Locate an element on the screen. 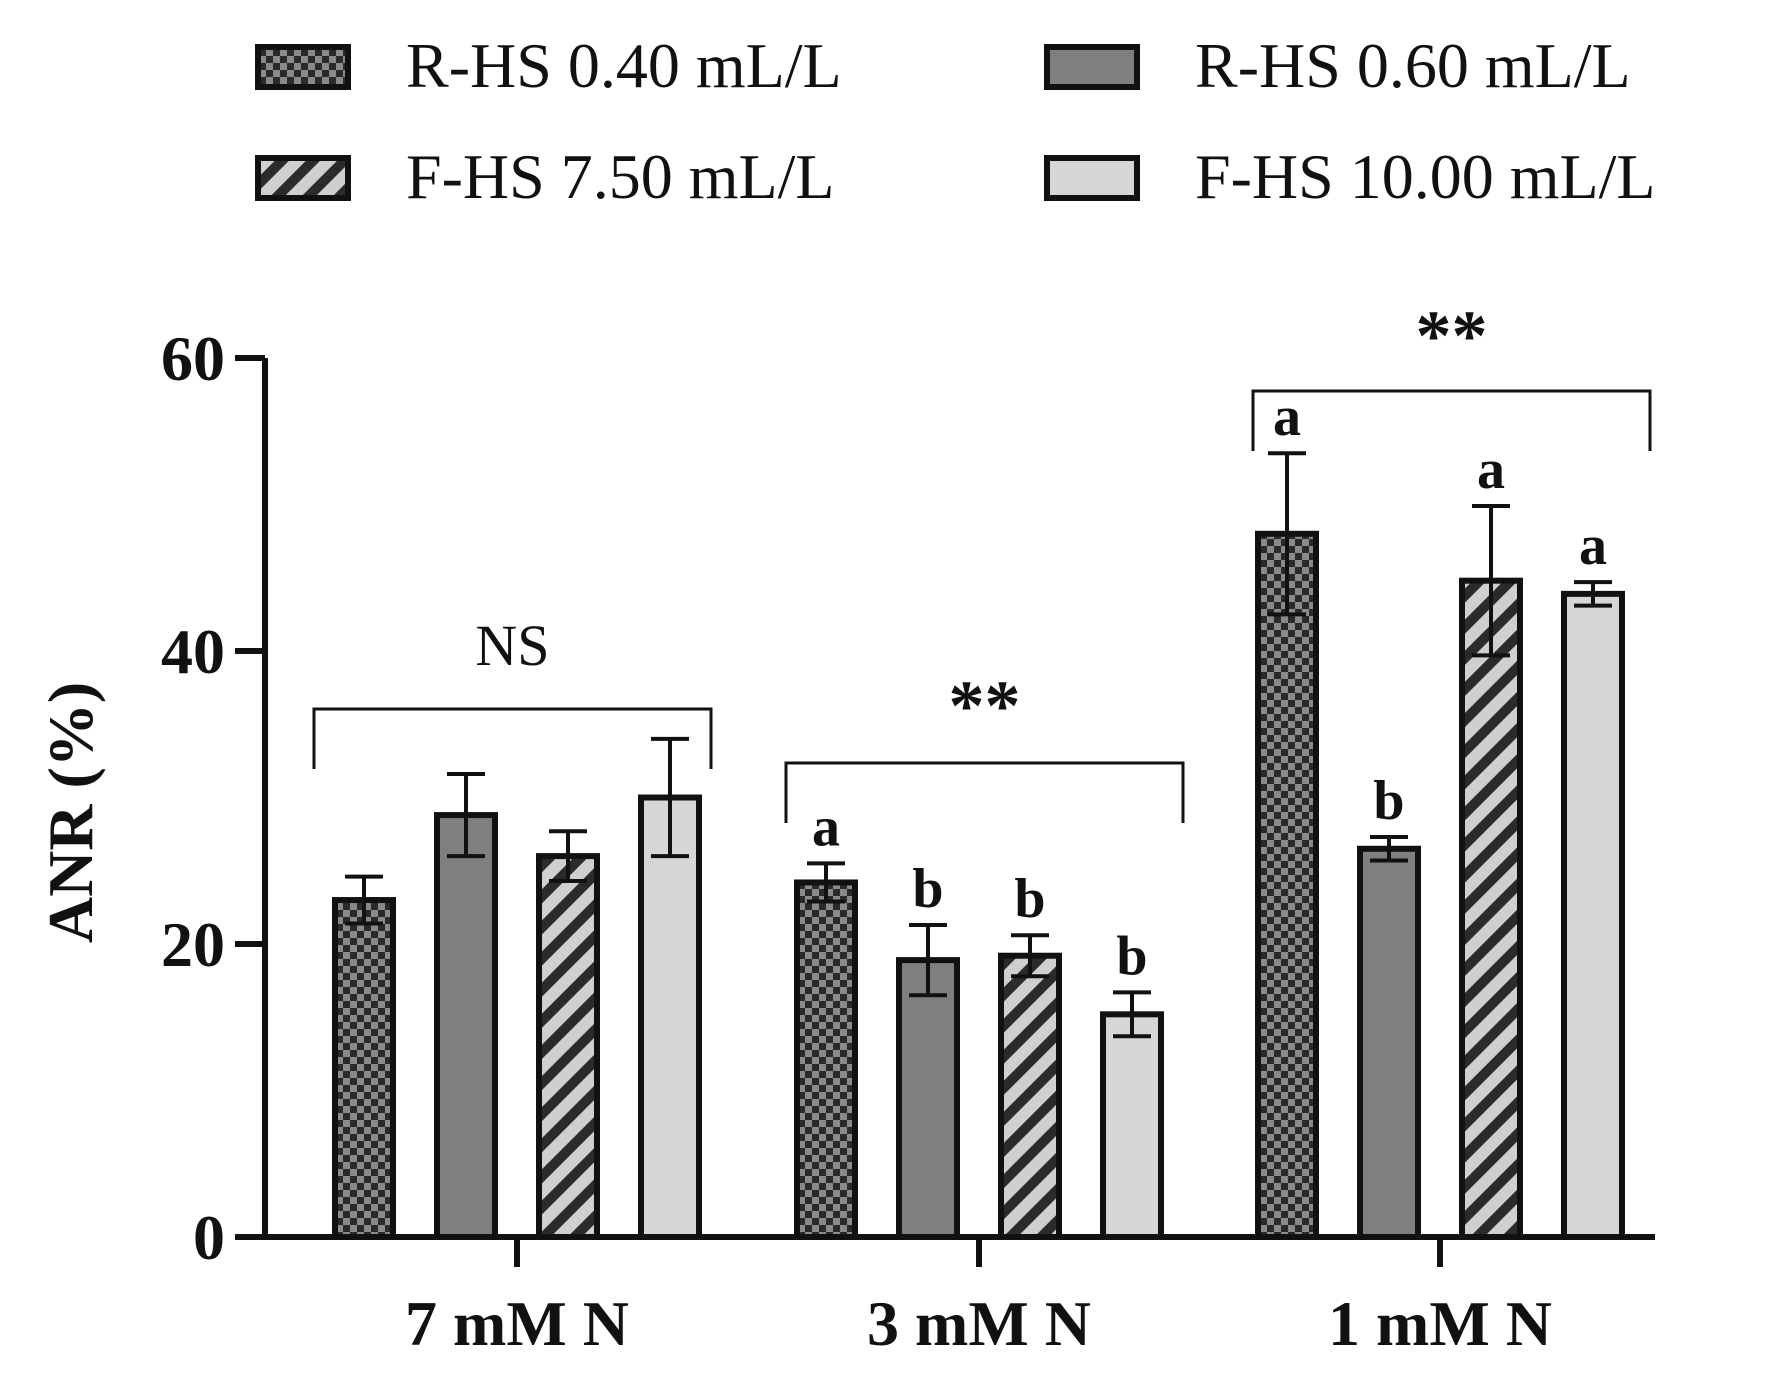 This screenshot has width=1772, height=1388. legend-label: R-HS 0.40 mL/L is located at coordinates (624, 65).